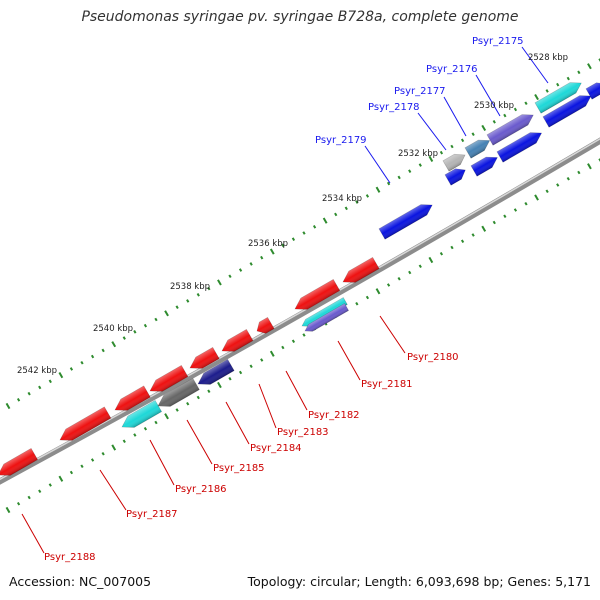 This screenshot has height=600, width=600. I want to click on forward-gene-label: Psyr_2179, so click(341, 140).